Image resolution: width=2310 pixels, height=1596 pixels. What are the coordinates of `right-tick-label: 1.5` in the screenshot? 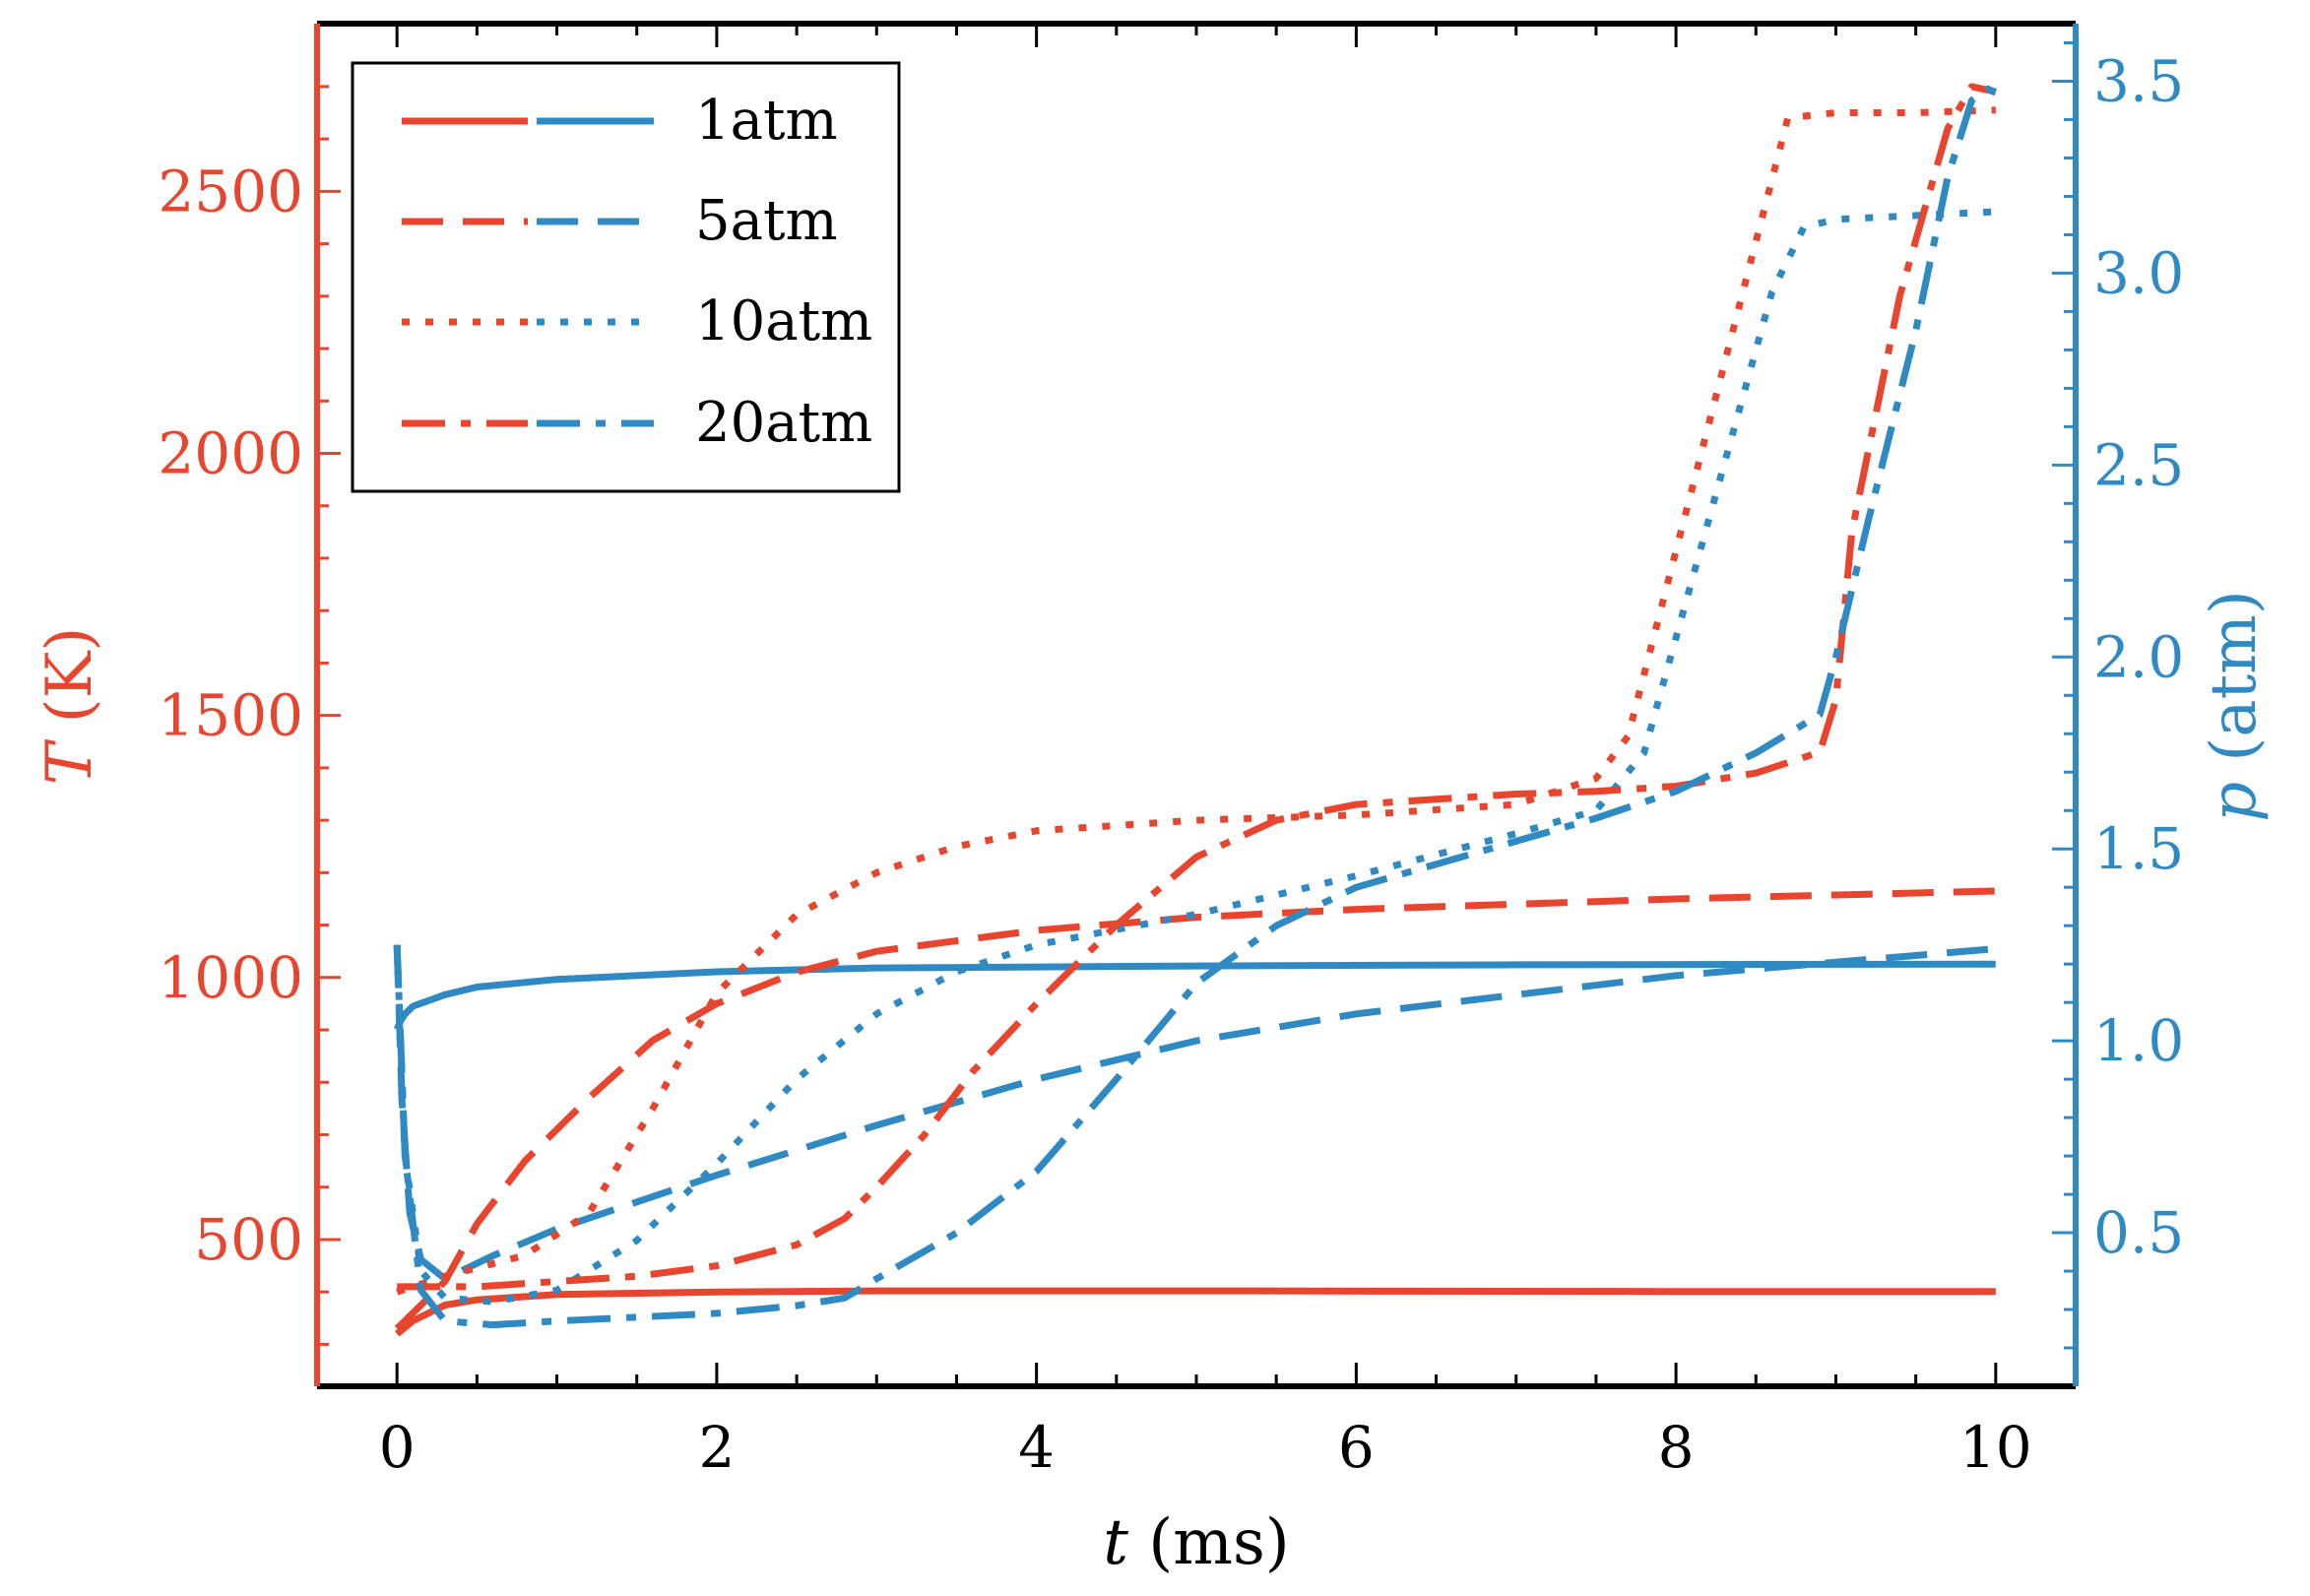 It's located at (2138, 848).